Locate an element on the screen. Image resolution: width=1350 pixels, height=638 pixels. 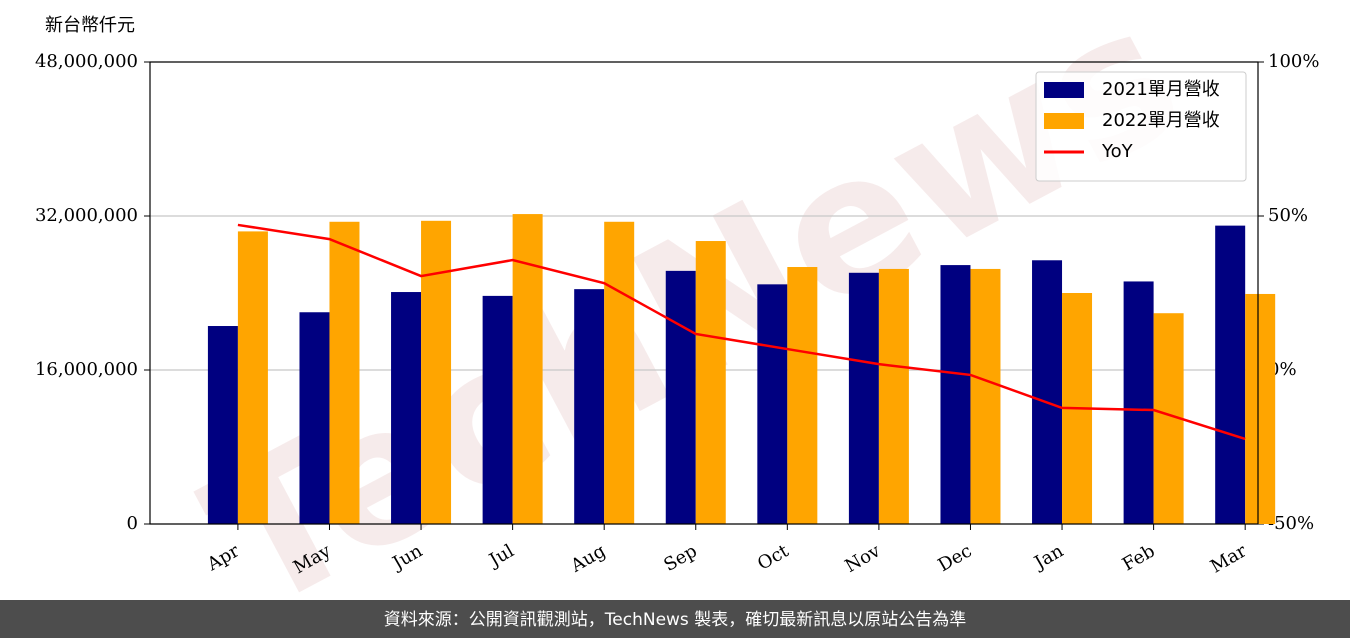
x-tick-label: Sep is located at coordinates (680, 557).